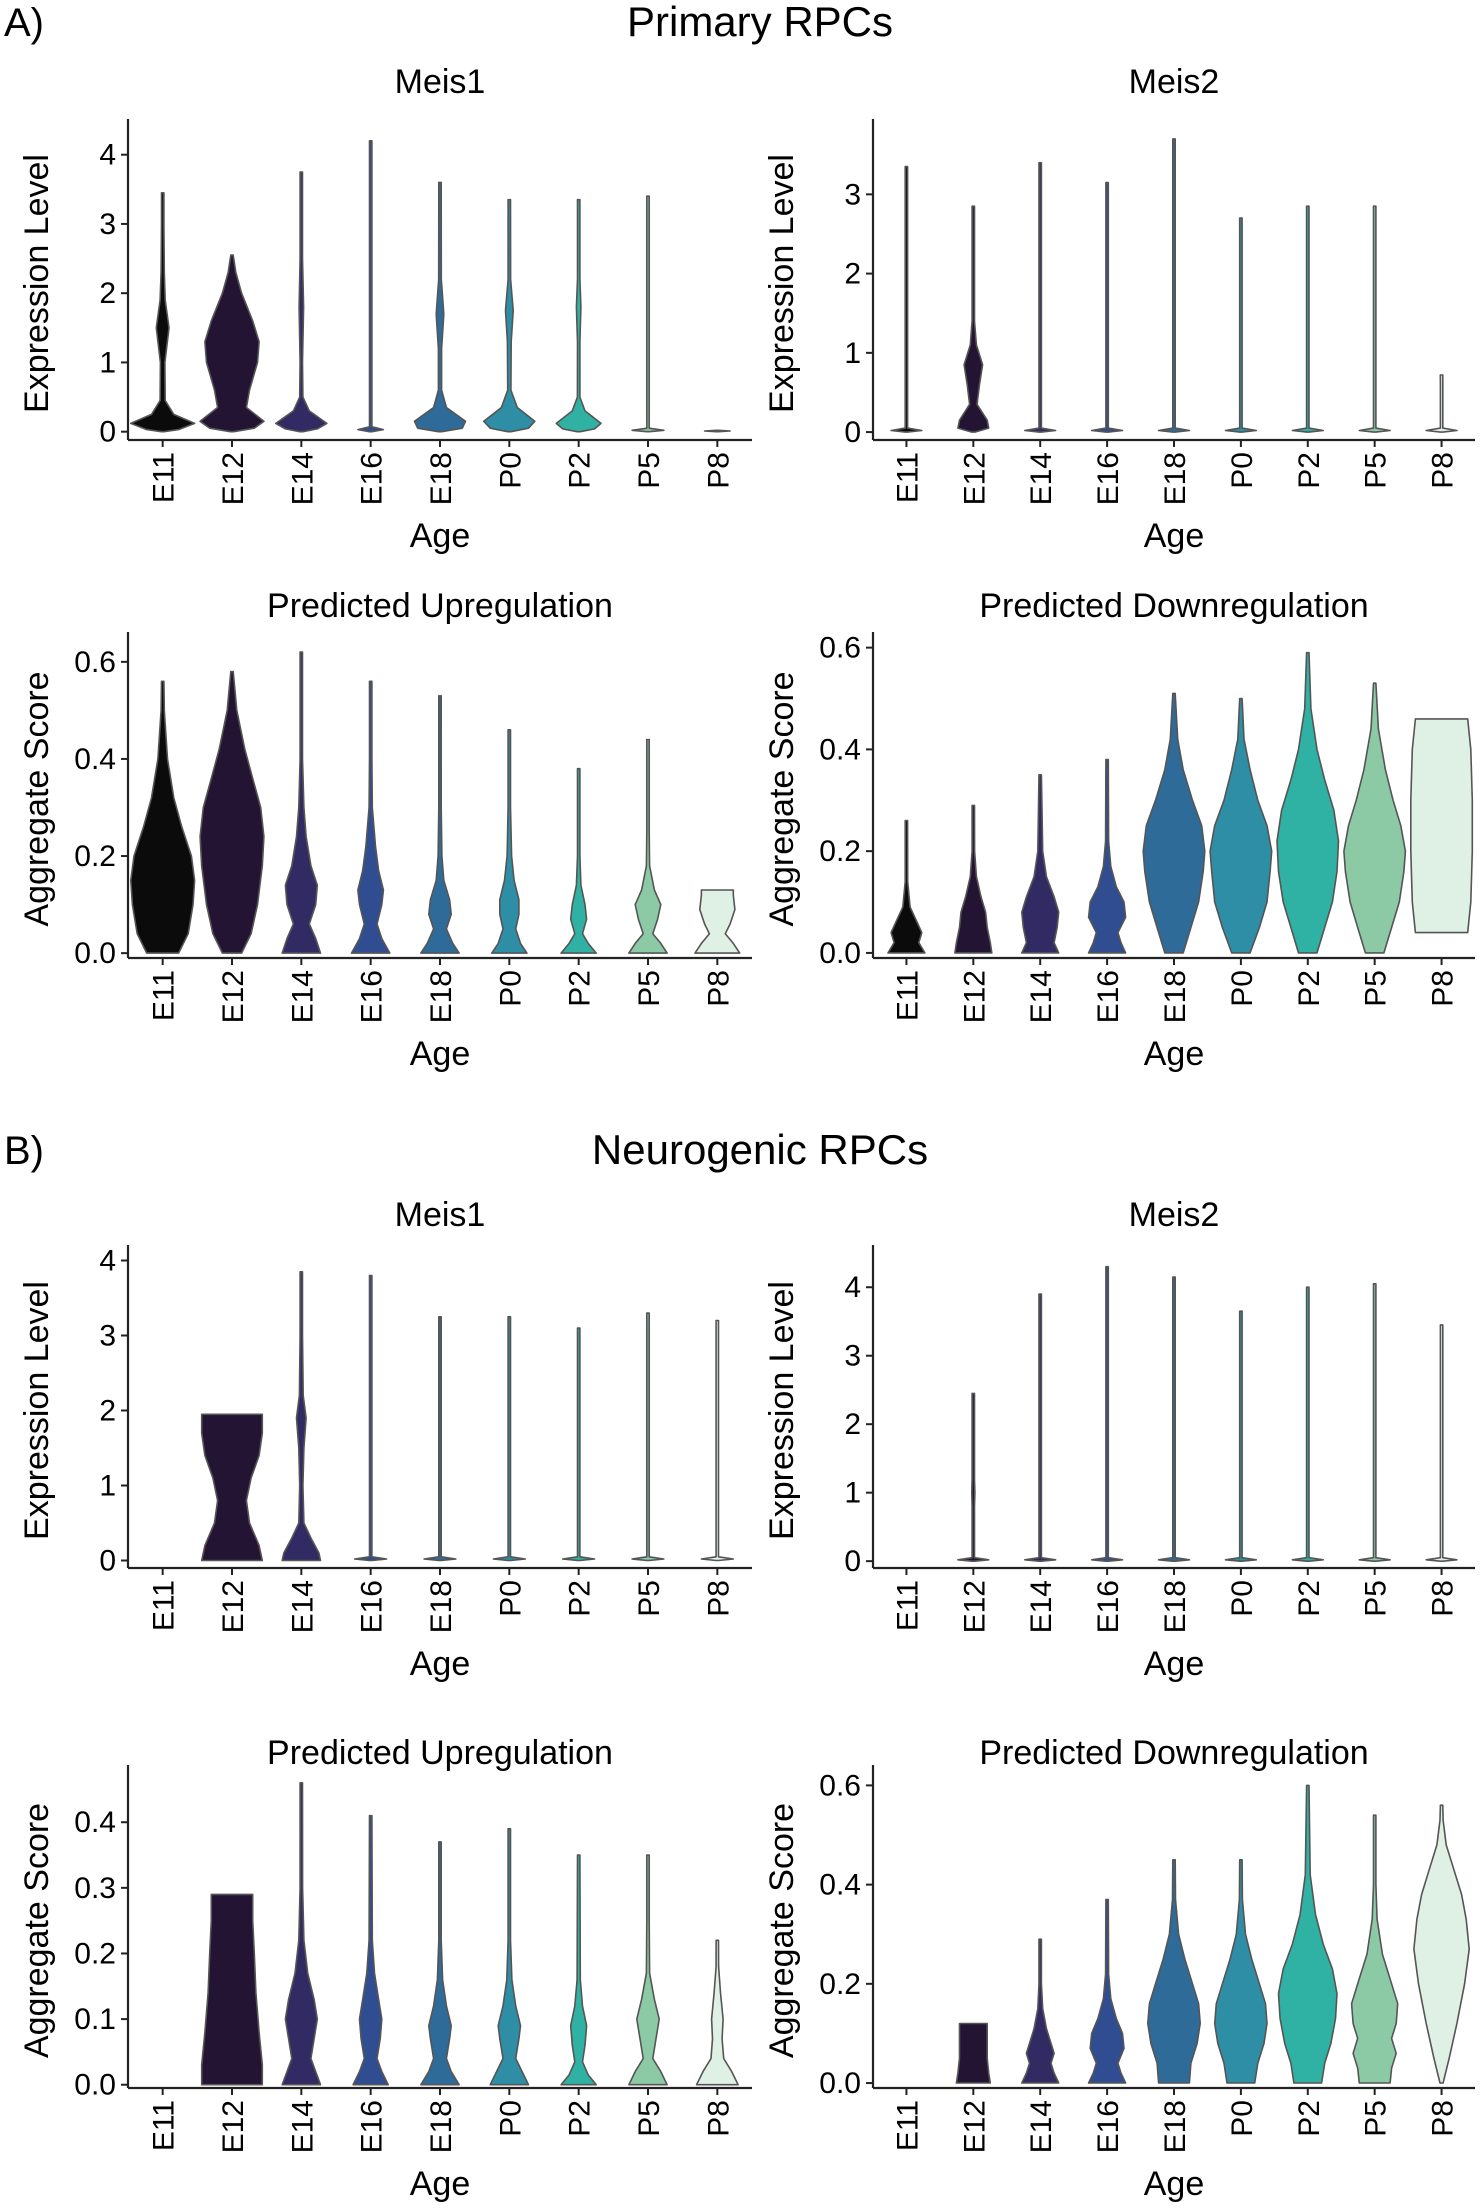 The image size is (1483, 2211). What do you see at coordinates (440, 1054) in the screenshot?
I see `x-axis-title: Age` at bounding box center [440, 1054].